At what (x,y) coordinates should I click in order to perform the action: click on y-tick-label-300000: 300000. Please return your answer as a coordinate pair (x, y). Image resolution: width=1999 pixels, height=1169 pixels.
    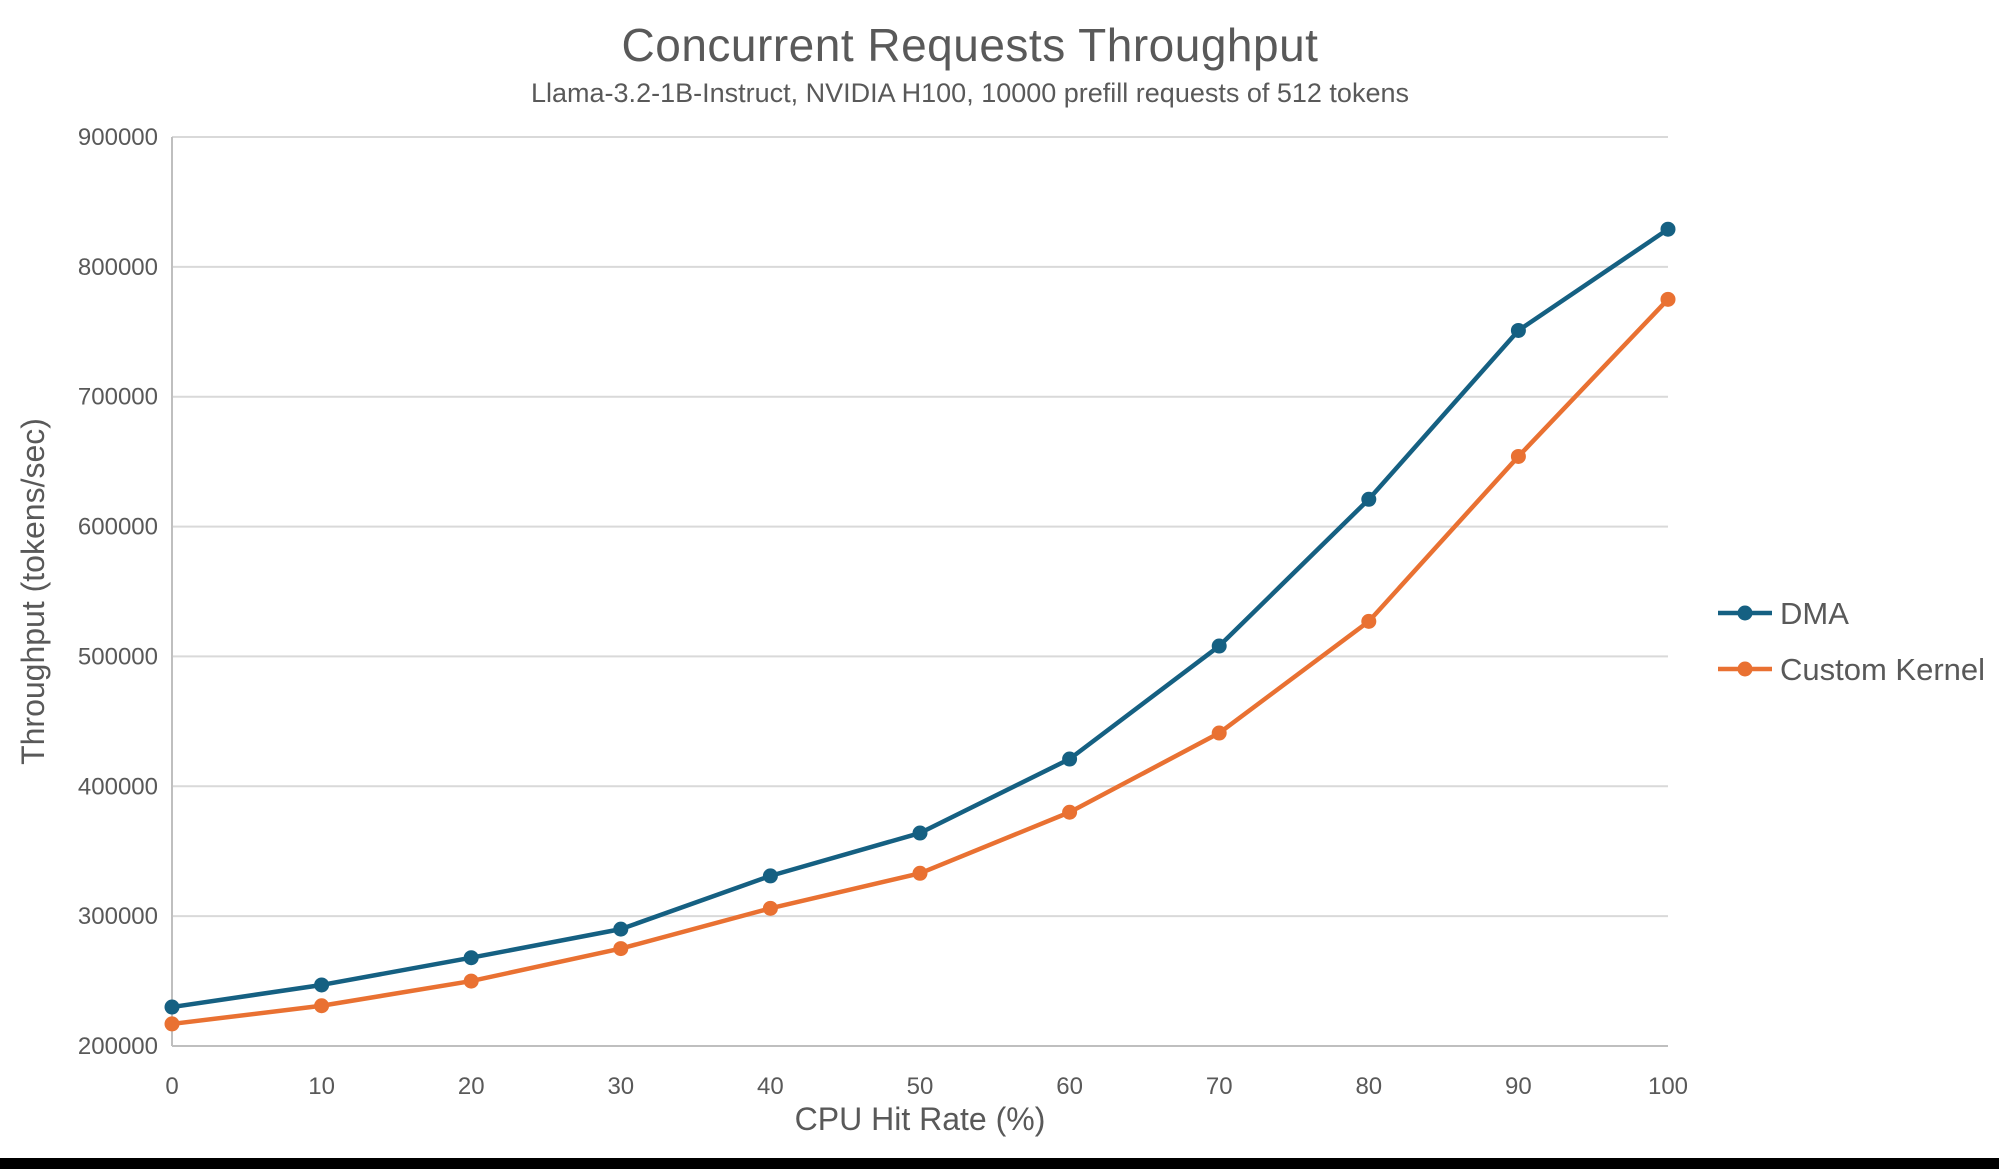
    Looking at the image, I should click on (118, 916).